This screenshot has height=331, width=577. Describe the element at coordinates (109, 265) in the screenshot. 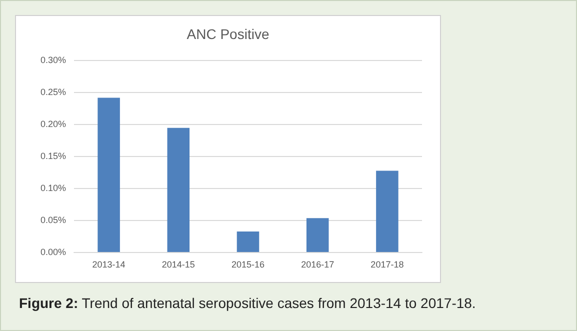

I see `x-tick-label: 2013-14` at that location.